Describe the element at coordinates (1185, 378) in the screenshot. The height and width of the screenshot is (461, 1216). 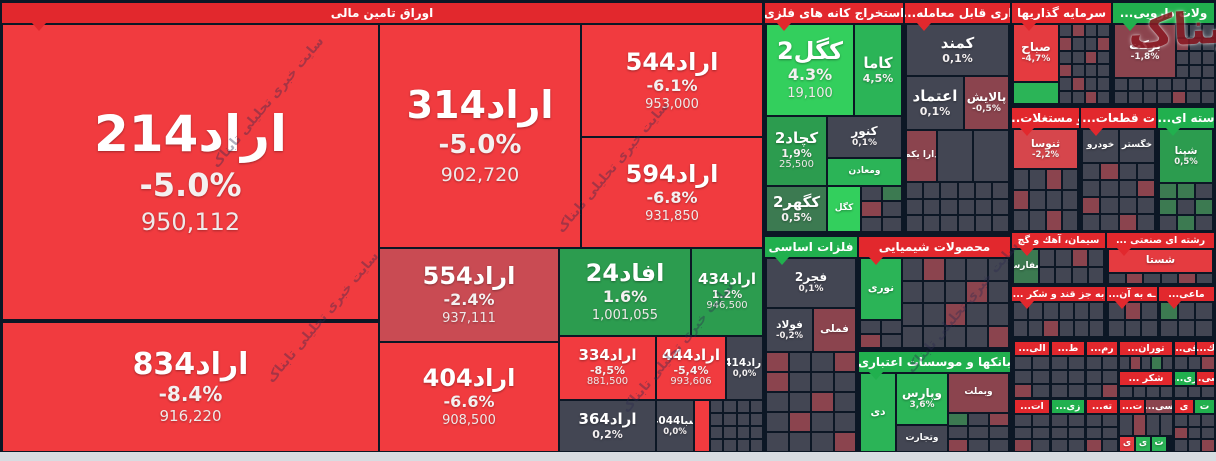
I see `sector-header: ...زی` at that location.